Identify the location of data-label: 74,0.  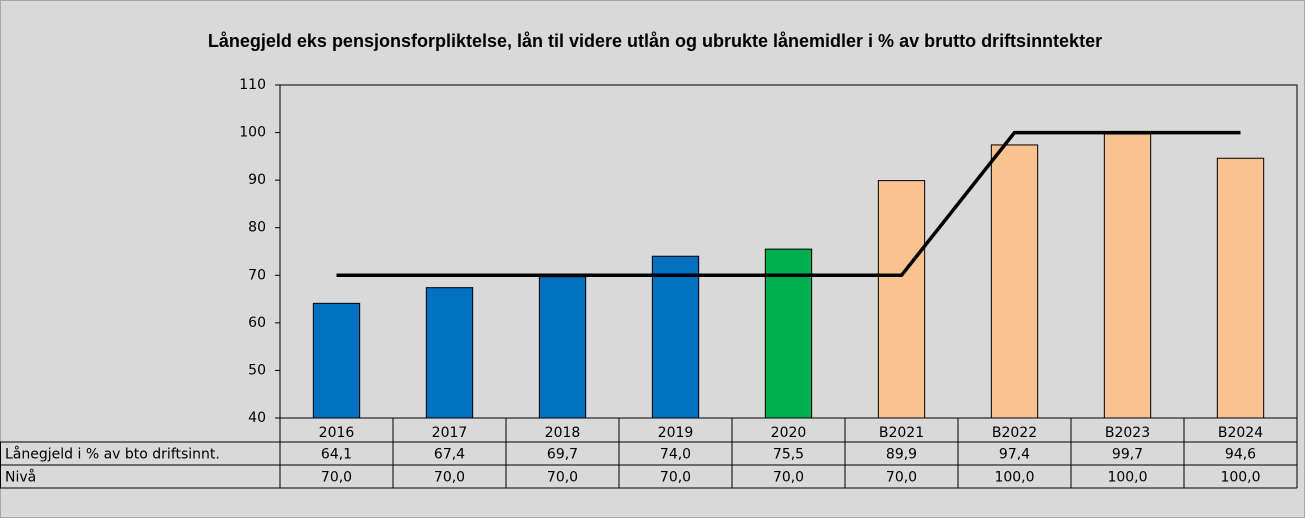
(675, 455).